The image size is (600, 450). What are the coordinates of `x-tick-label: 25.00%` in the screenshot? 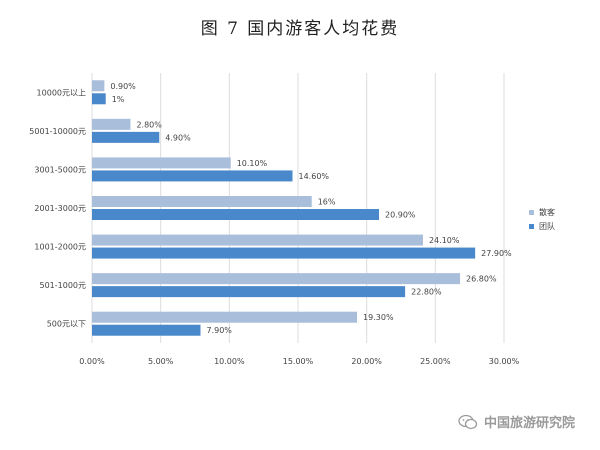 It's located at (435, 361).